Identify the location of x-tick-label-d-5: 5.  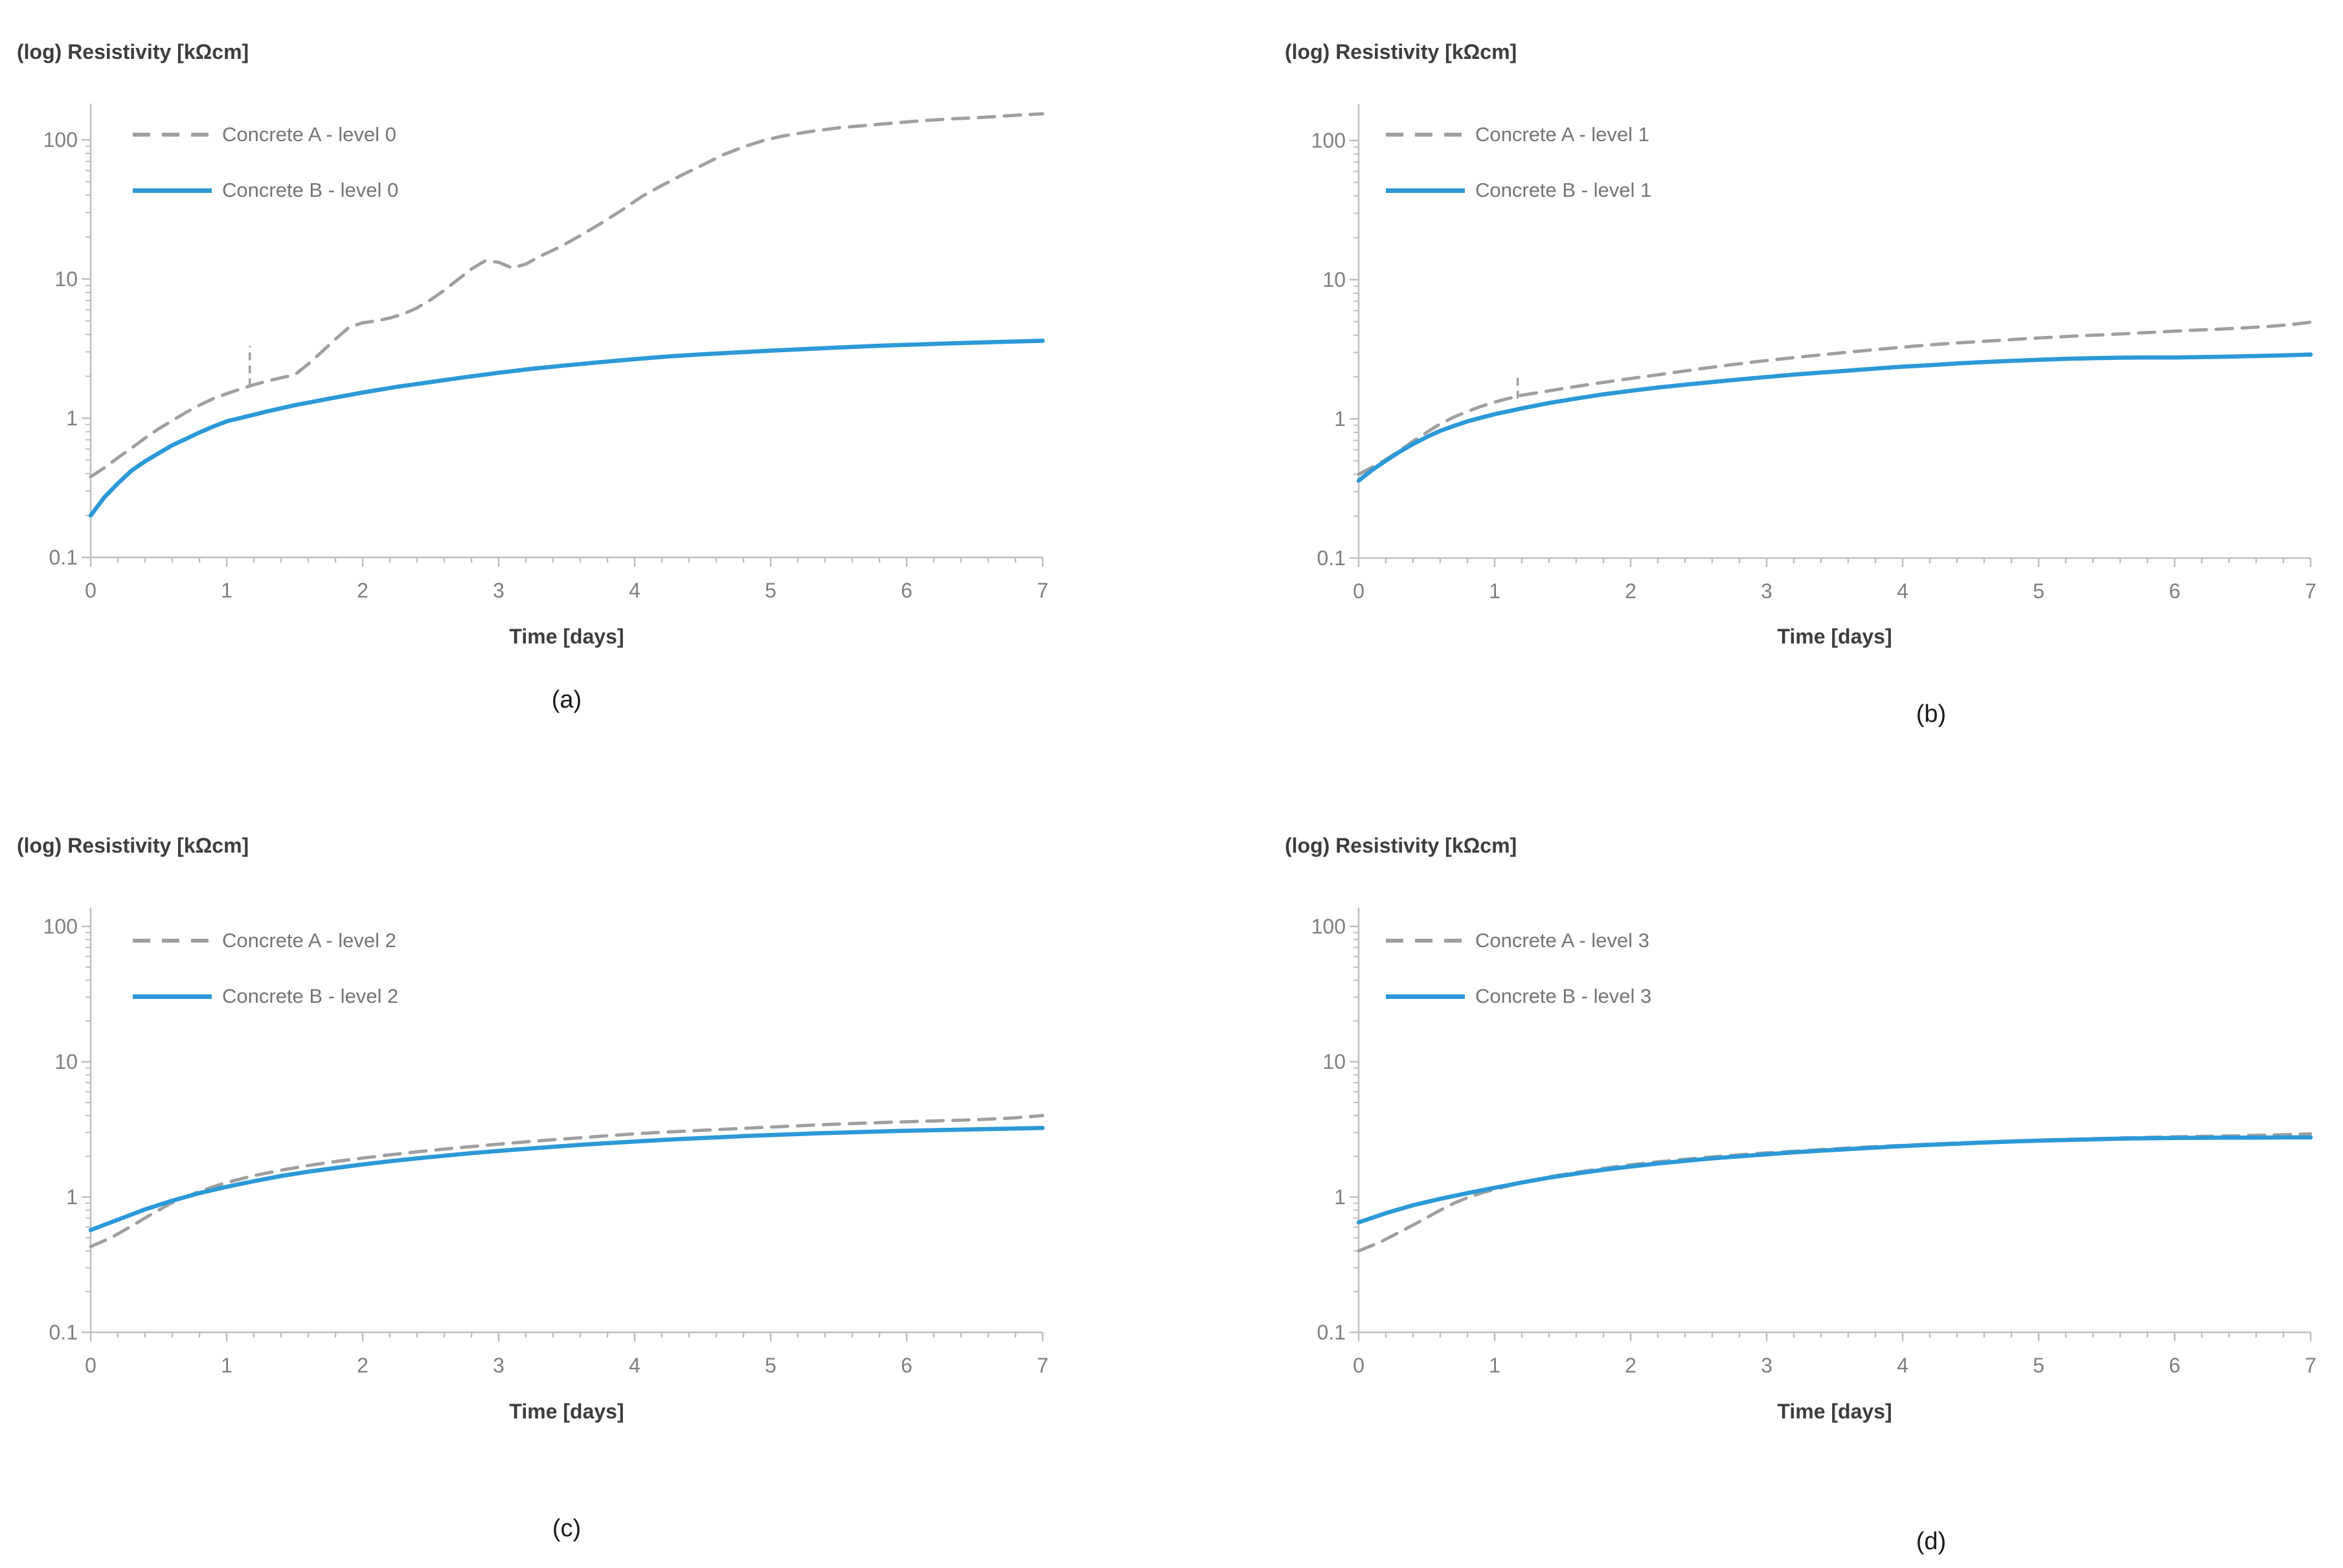
(2039, 1365).